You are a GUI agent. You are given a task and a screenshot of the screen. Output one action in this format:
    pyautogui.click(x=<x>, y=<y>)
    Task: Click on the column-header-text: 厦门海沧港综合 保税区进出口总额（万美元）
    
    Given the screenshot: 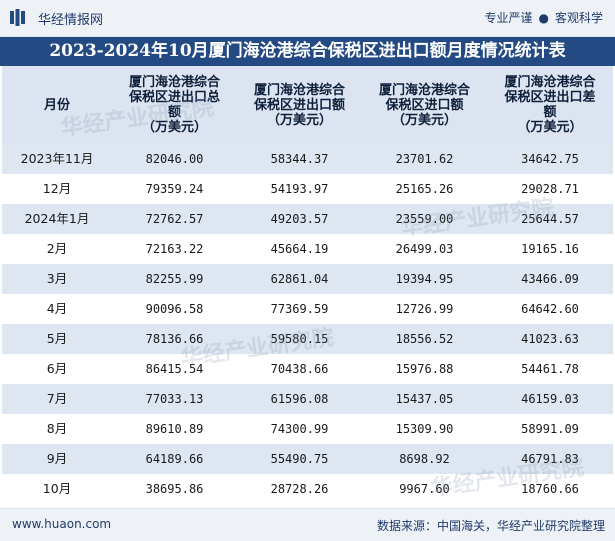 What is the action you would take?
    pyautogui.click(x=174, y=105)
    